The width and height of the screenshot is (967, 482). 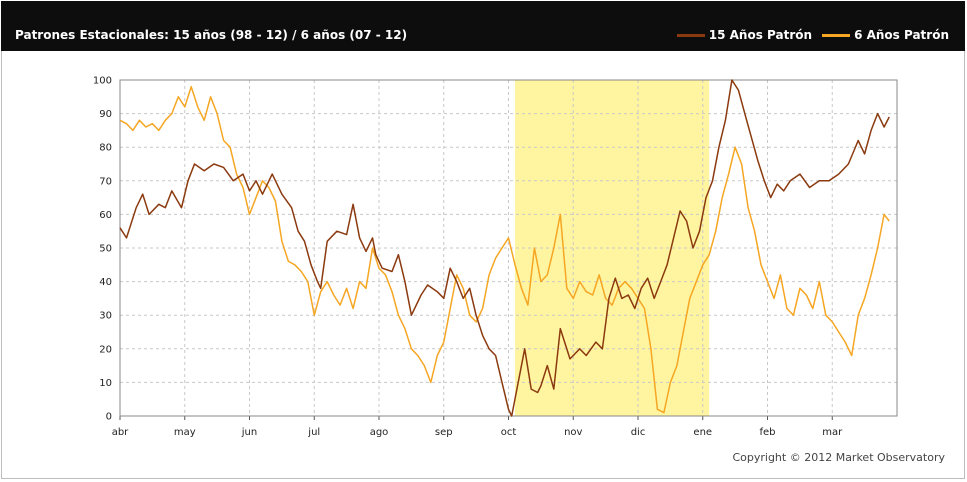 I want to click on x-tick-label: ago, so click(x=379, y=432).